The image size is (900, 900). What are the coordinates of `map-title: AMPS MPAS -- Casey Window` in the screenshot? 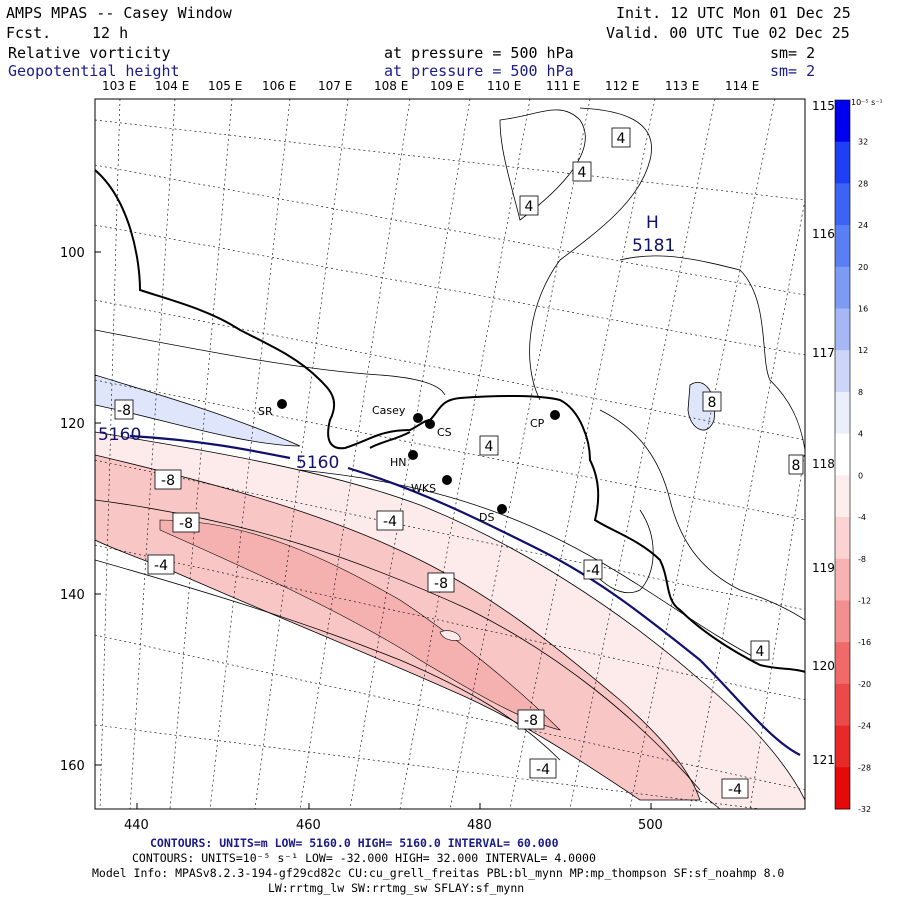 It's located at (119, 13).